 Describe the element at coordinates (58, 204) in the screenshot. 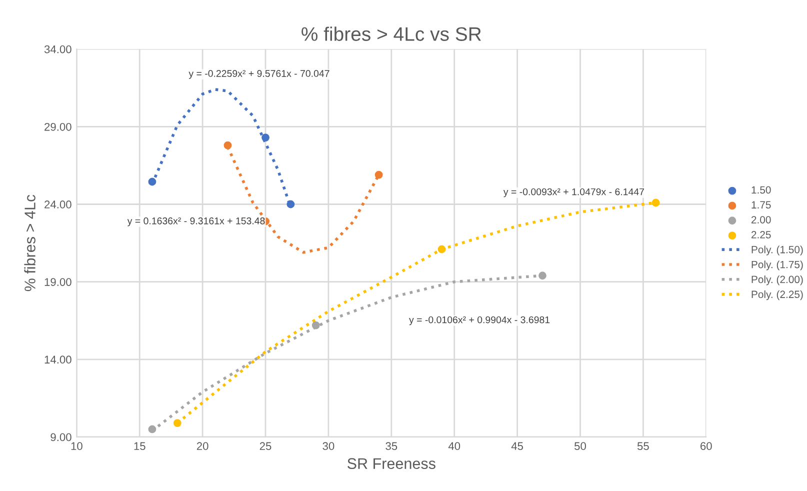

I see `y-tick-label: 24.00` at that location.